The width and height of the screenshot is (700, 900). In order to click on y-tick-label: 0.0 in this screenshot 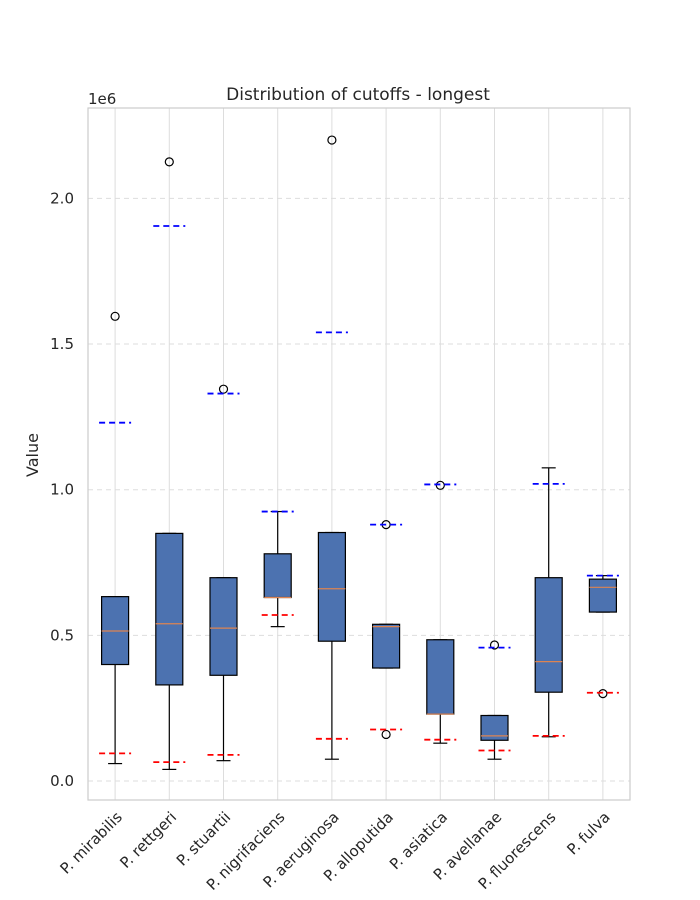, I will do `click(62, 781)`.